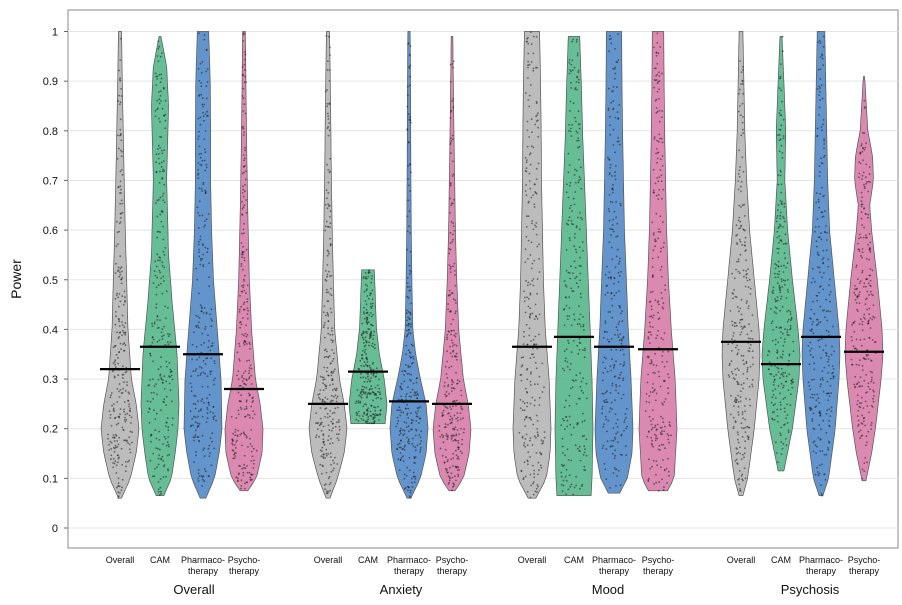 The height and width of the screenshot is (605, 902). Describe the element at coordinates (244, 261) in the screenshot. I see `violin-points` at that location.